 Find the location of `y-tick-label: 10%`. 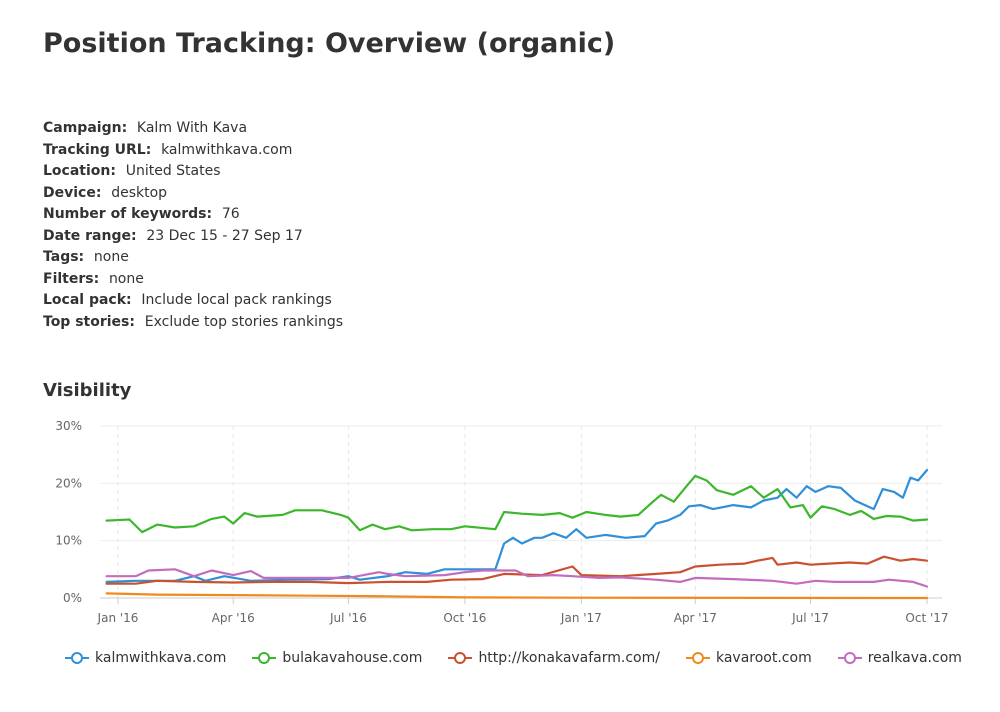

y-tick-label: 10% is located at coordinates (68, 541).